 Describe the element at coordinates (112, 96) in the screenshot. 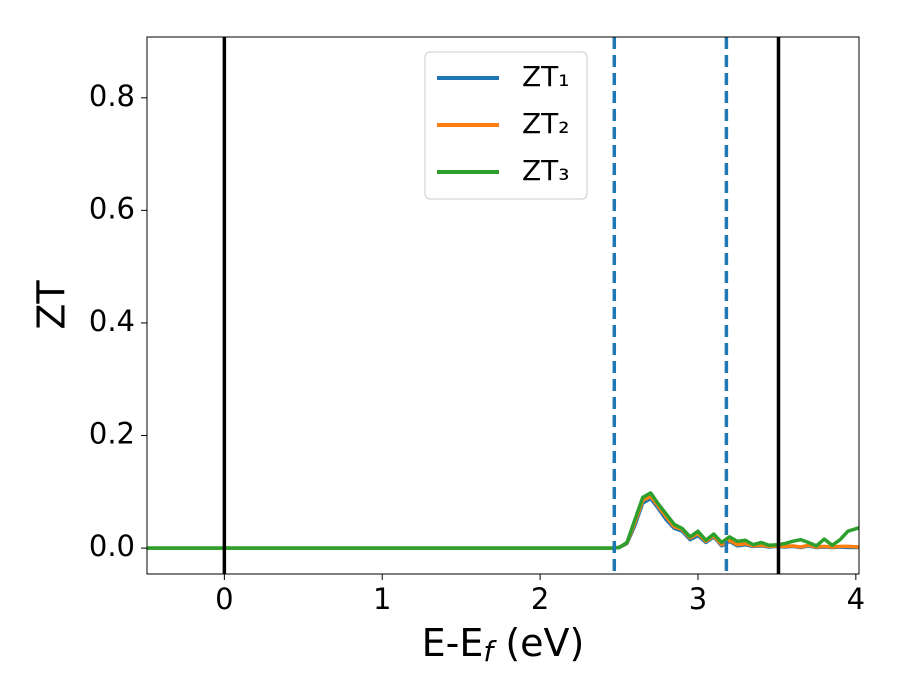

I see `y-tick-label: 0.8` at that location.